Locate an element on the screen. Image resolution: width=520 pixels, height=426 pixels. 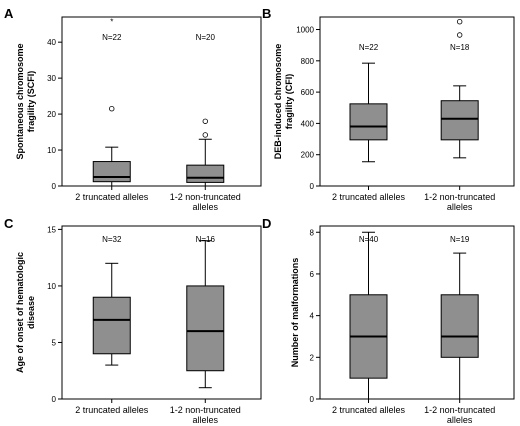
y-tick-label: 2 is located at coordinates (312, 357).